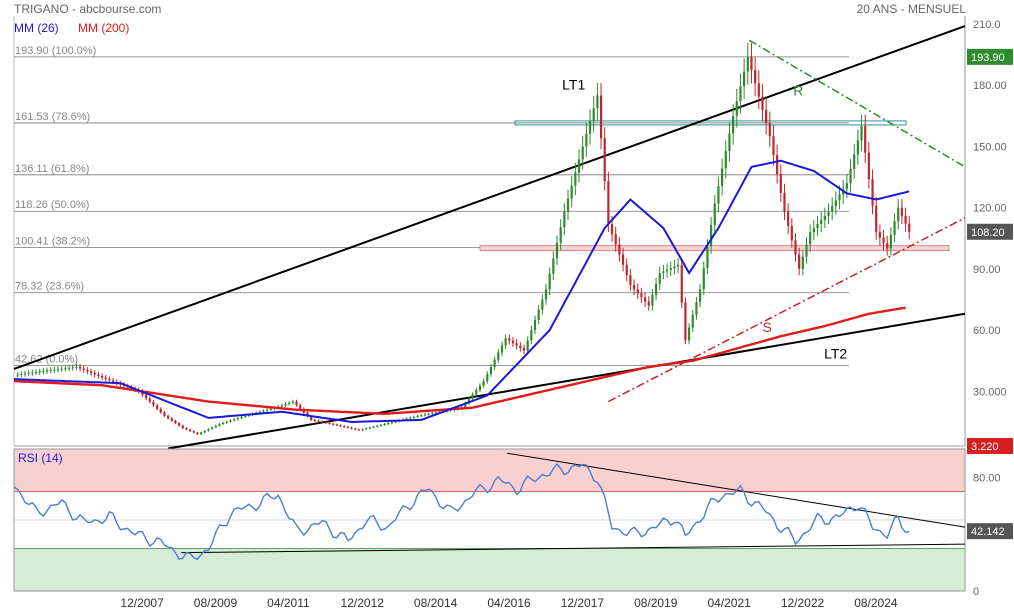 The height and width of the screenshot is (613, 1014). What do you see at coordinates (55, 51) in the screenshot?
I see `fibonacci-label: 193.90 (100.0%)` at bounding box center [55, 51].